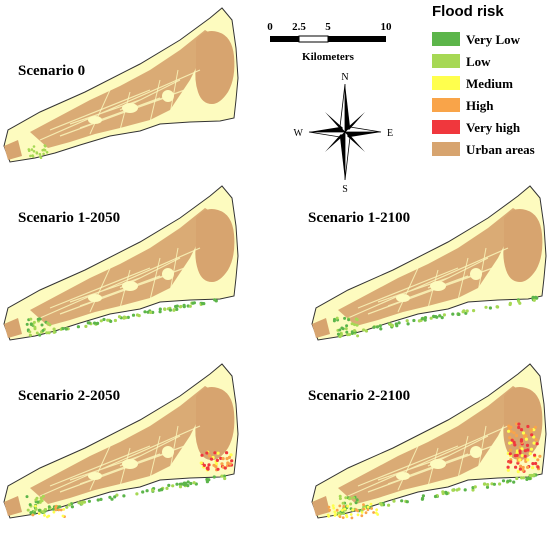 This screenshot has width=550, height=541. What do you see at coordinates (359, 396) in the screenshot?
I see `scenario-label: Scenario 2-2100` at bounding box center [359, 396].